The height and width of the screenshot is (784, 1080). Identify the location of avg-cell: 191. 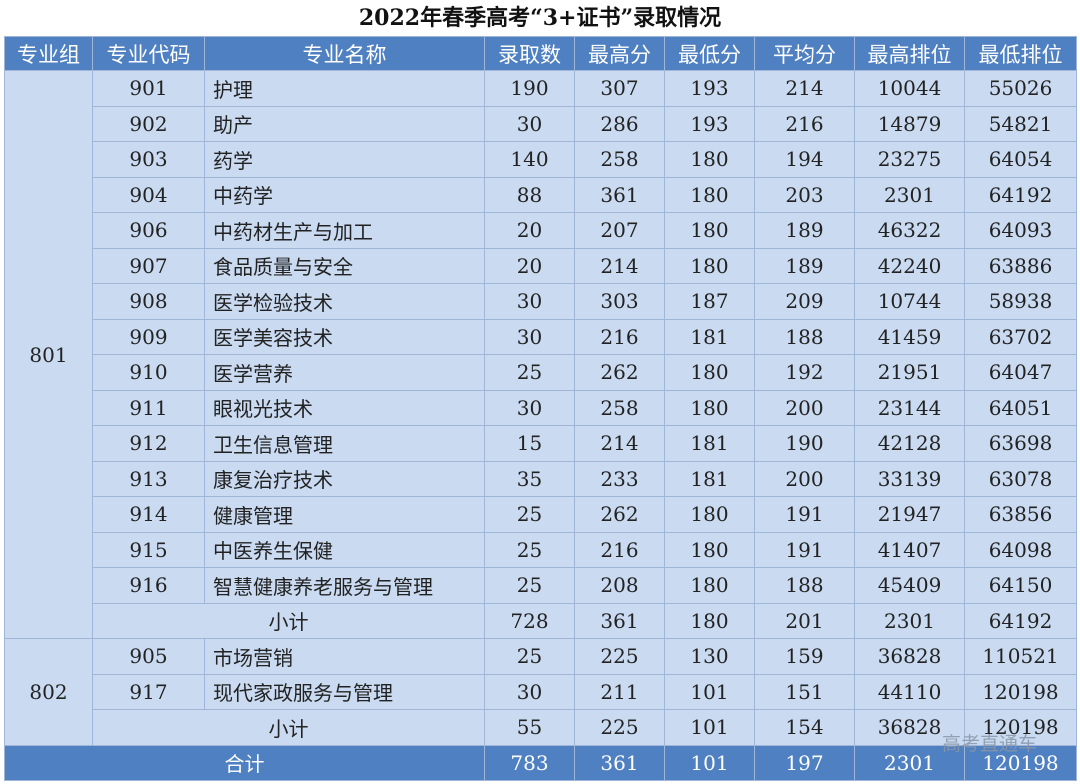
(804, 549).